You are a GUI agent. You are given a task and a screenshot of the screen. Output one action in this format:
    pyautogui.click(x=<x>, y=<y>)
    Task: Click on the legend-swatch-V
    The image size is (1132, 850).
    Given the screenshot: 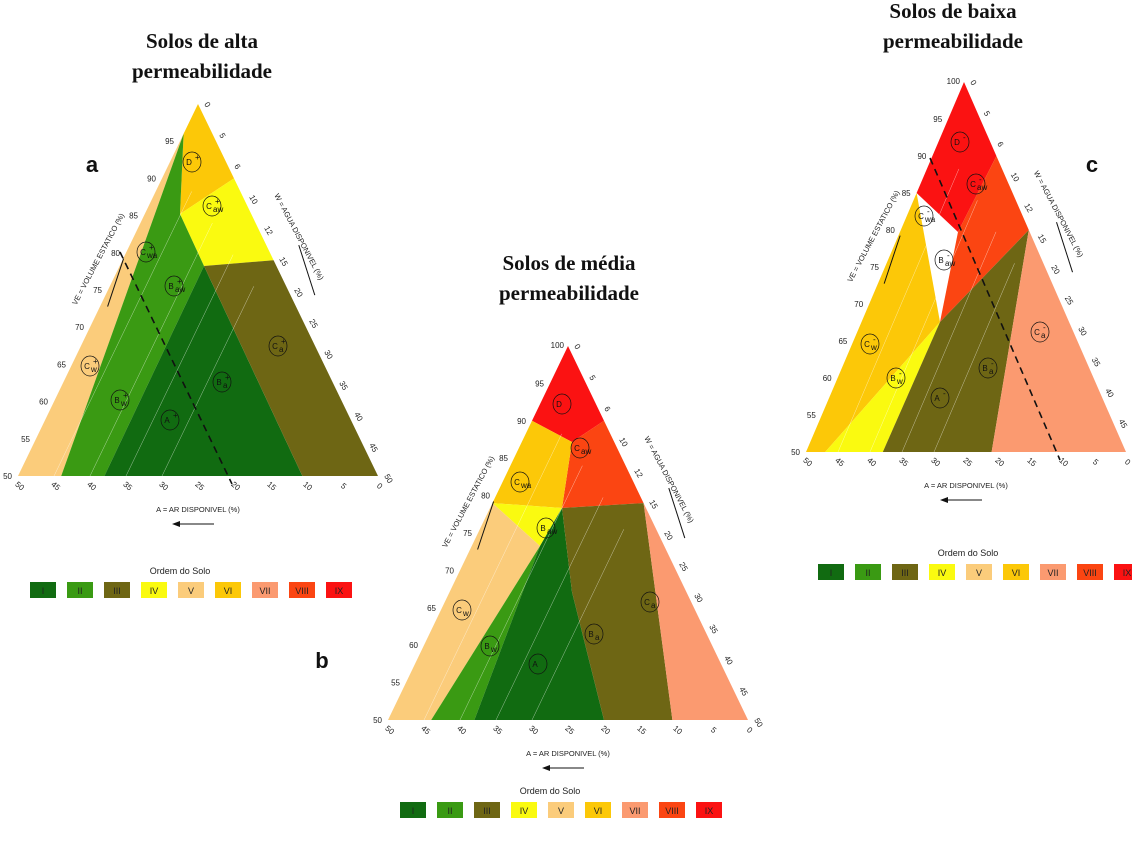 What is the action you would take?
    pyautogui.click(x=561, y=810)
    